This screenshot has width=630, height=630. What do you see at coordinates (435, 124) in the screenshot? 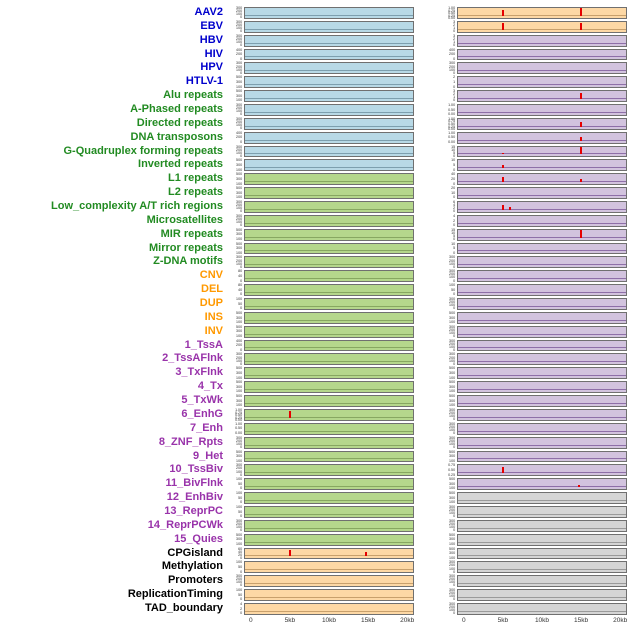
I see `right-y-axis-ticks: 1.00 0.75 0.50 0.25 0.00` at bounding box center [435, 124].